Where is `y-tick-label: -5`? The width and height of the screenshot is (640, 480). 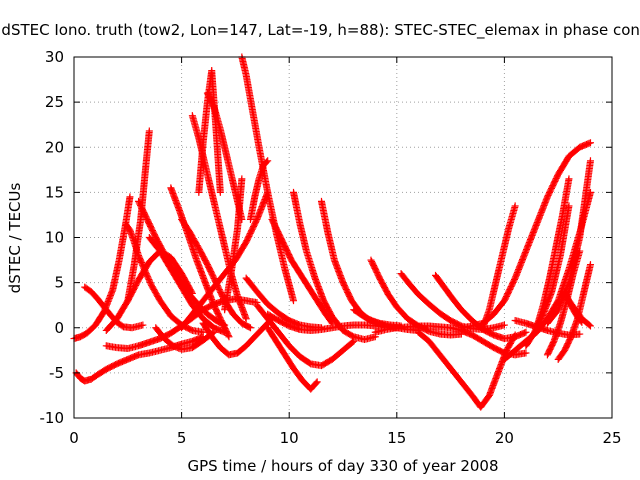 y-tick-label: -5 is located at coordinates (56, 373).